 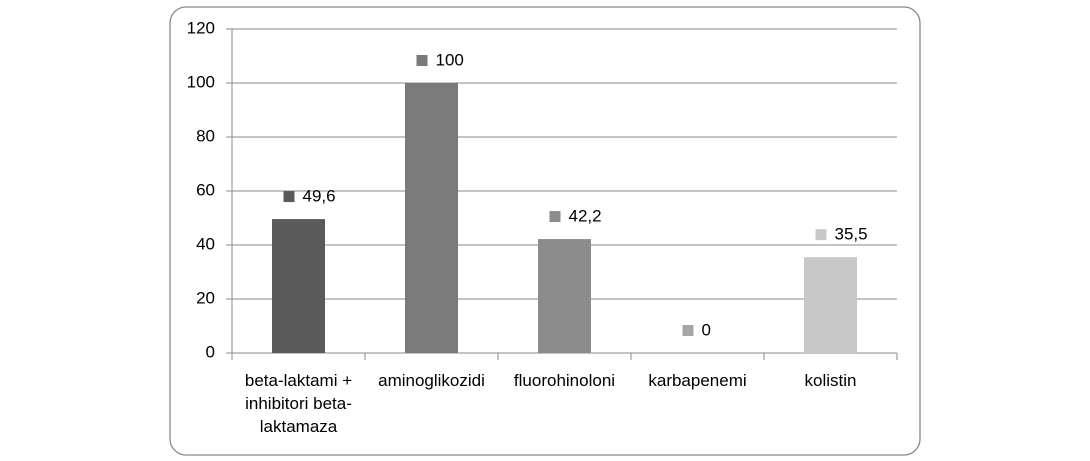 I want to click on y-tick-label: 100, so click(x=201, y=81).